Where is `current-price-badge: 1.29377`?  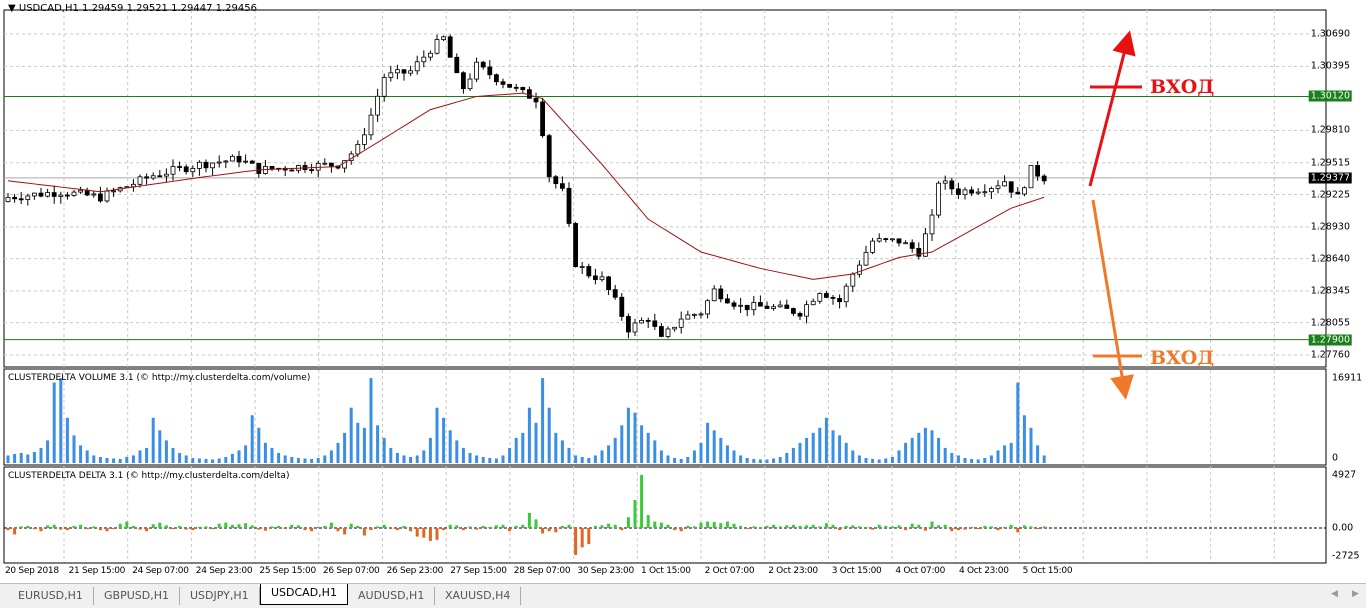 current-price-badge: 1.29377 is located at coordinates (1330, 178).